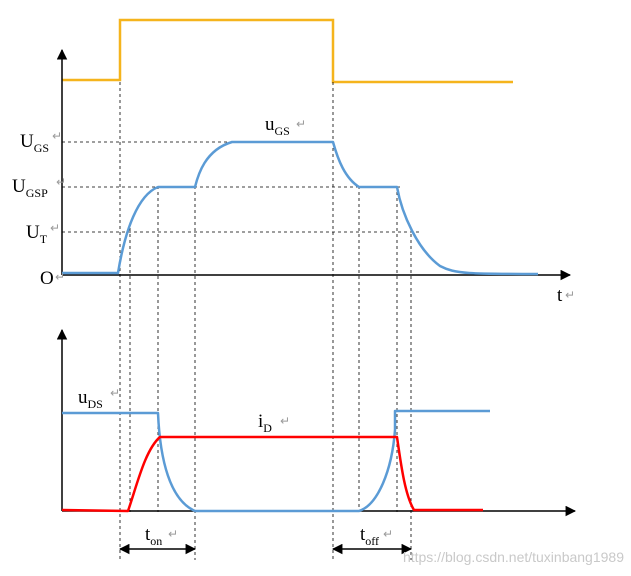 The height and width of the screenshot is (576, 631). Describe the element at coordinates (369, 536) in the screenshot. I see `toff-label: toff` at that location.